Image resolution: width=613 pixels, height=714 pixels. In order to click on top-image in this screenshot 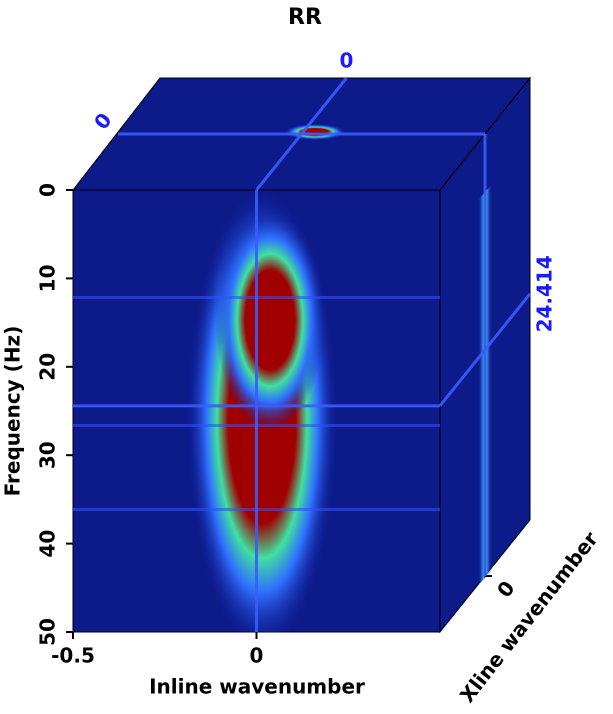, I will do `click(315, 132)`.